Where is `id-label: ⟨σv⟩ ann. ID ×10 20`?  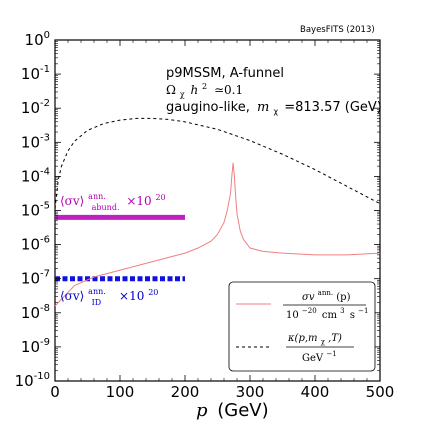
id-label: ⟨σv⟩ ann. ID ×10 20 is located at coordinates (109, 295).